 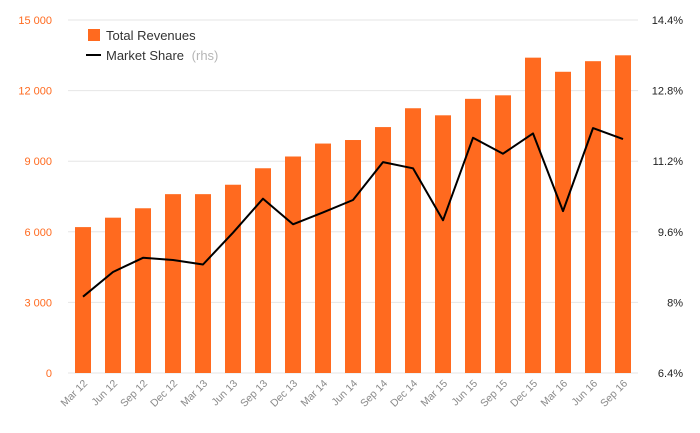 What do you see at coordinates (344, 393) in the screenshot?
I see `x-axis-tick-label: Jun 14` at bounding box center [344, 393].